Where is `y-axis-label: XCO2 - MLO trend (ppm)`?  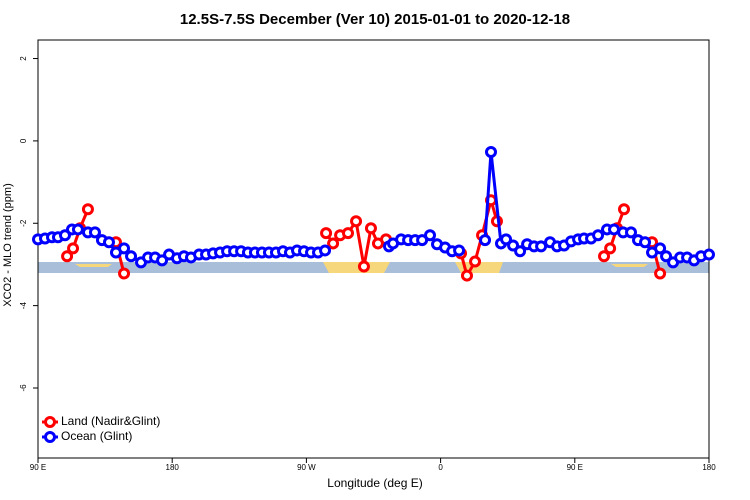
y-axis-label: XCO2 - MLO trend (ppm) is located at coordinates (8, 244).